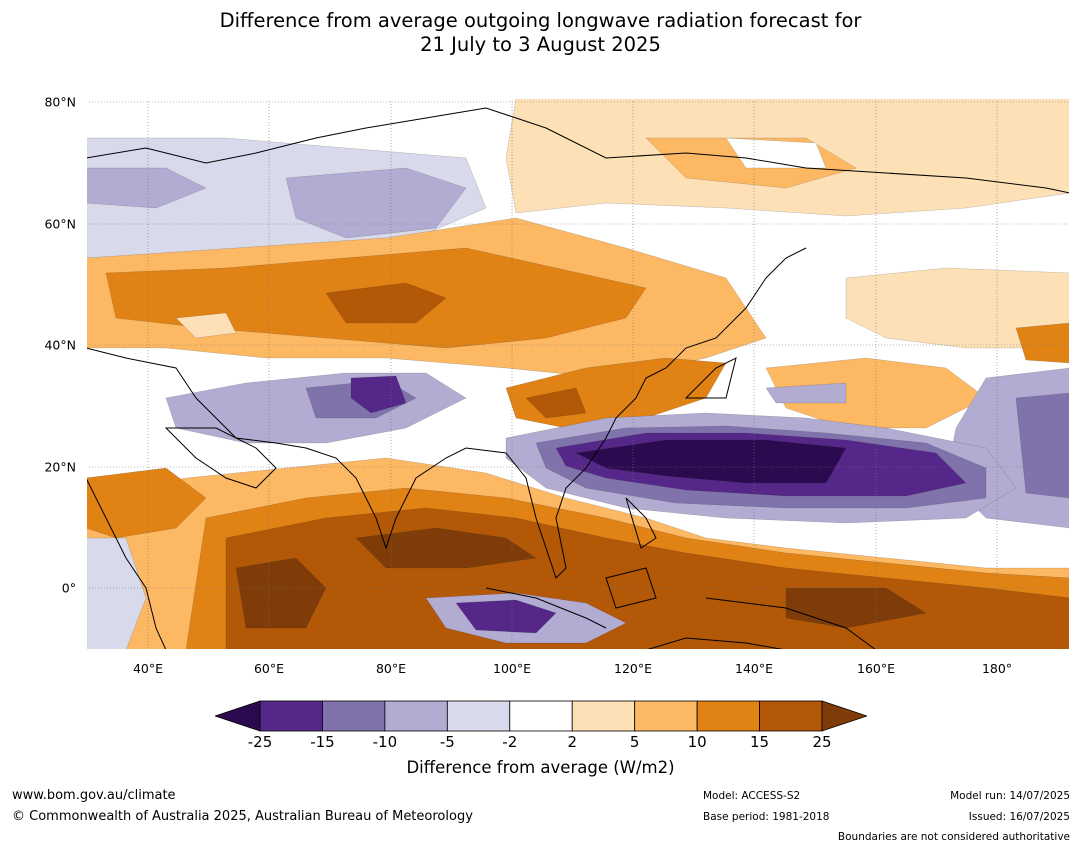 The image size is (1081, 850). I want to click on colorbar-tick-label: 25, so click(822, 742).